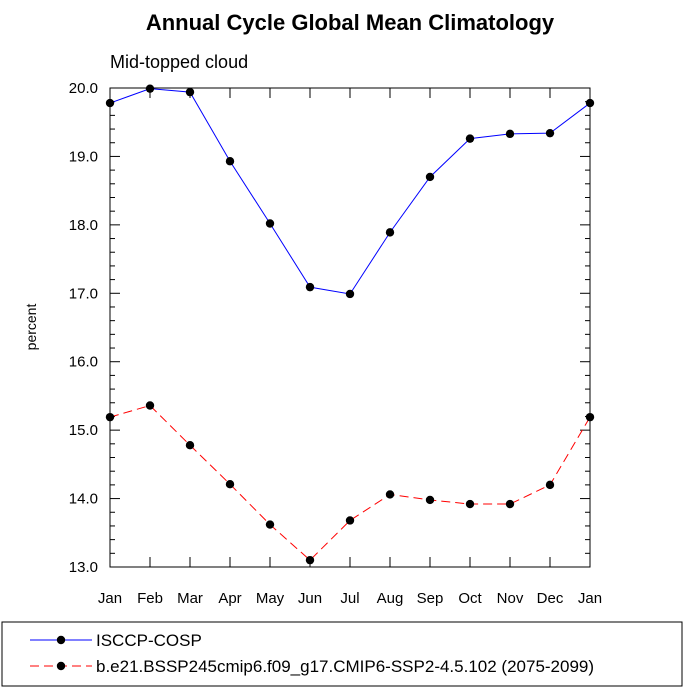  Describe the element at coordinates (510, 598) in the screenshot. I see `x-tick-label: Nov` at that location.